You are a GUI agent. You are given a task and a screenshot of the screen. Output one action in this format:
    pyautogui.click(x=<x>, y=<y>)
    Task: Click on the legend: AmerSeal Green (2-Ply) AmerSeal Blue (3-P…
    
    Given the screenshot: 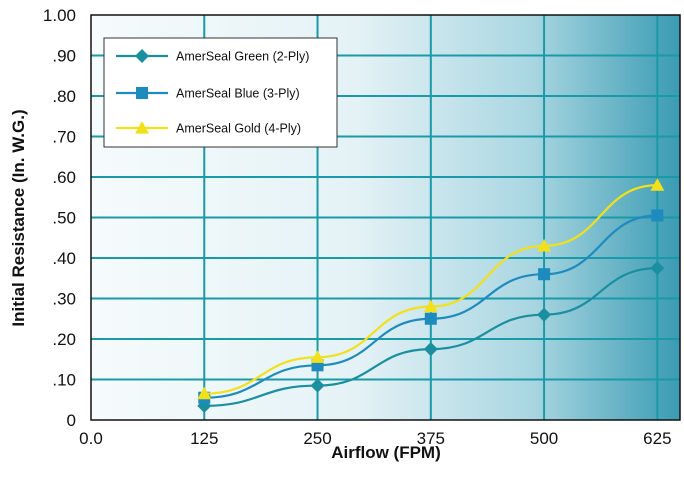 What is the action you would take?
    pyautogui.click(x=220, y=92)
    